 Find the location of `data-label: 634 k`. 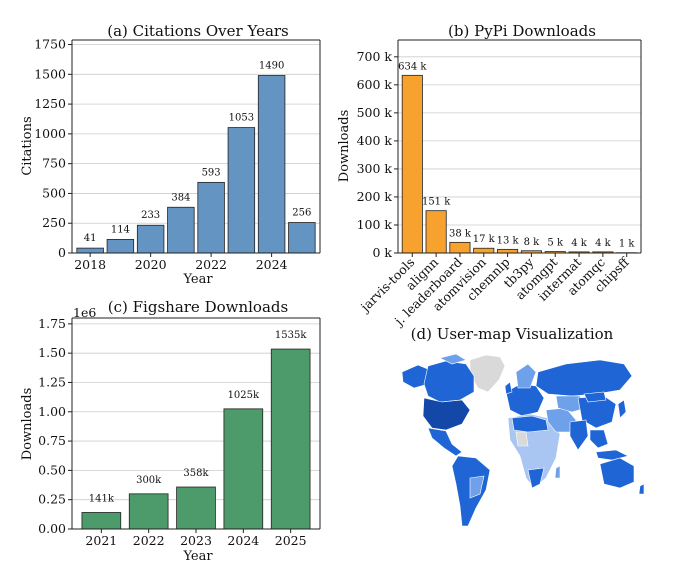

data-label: 634 k is located at coordinates (412, 66).